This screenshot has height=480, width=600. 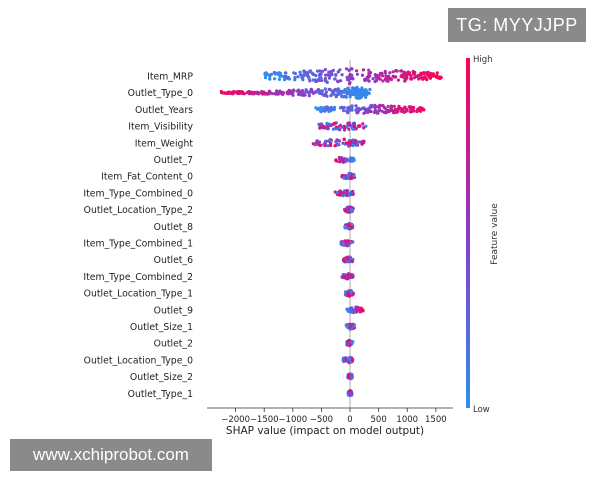 What do you see at coordinates (370, 109) in the screenshot?
I see `swarm-outlet-years` at bounding box center [370, 109].